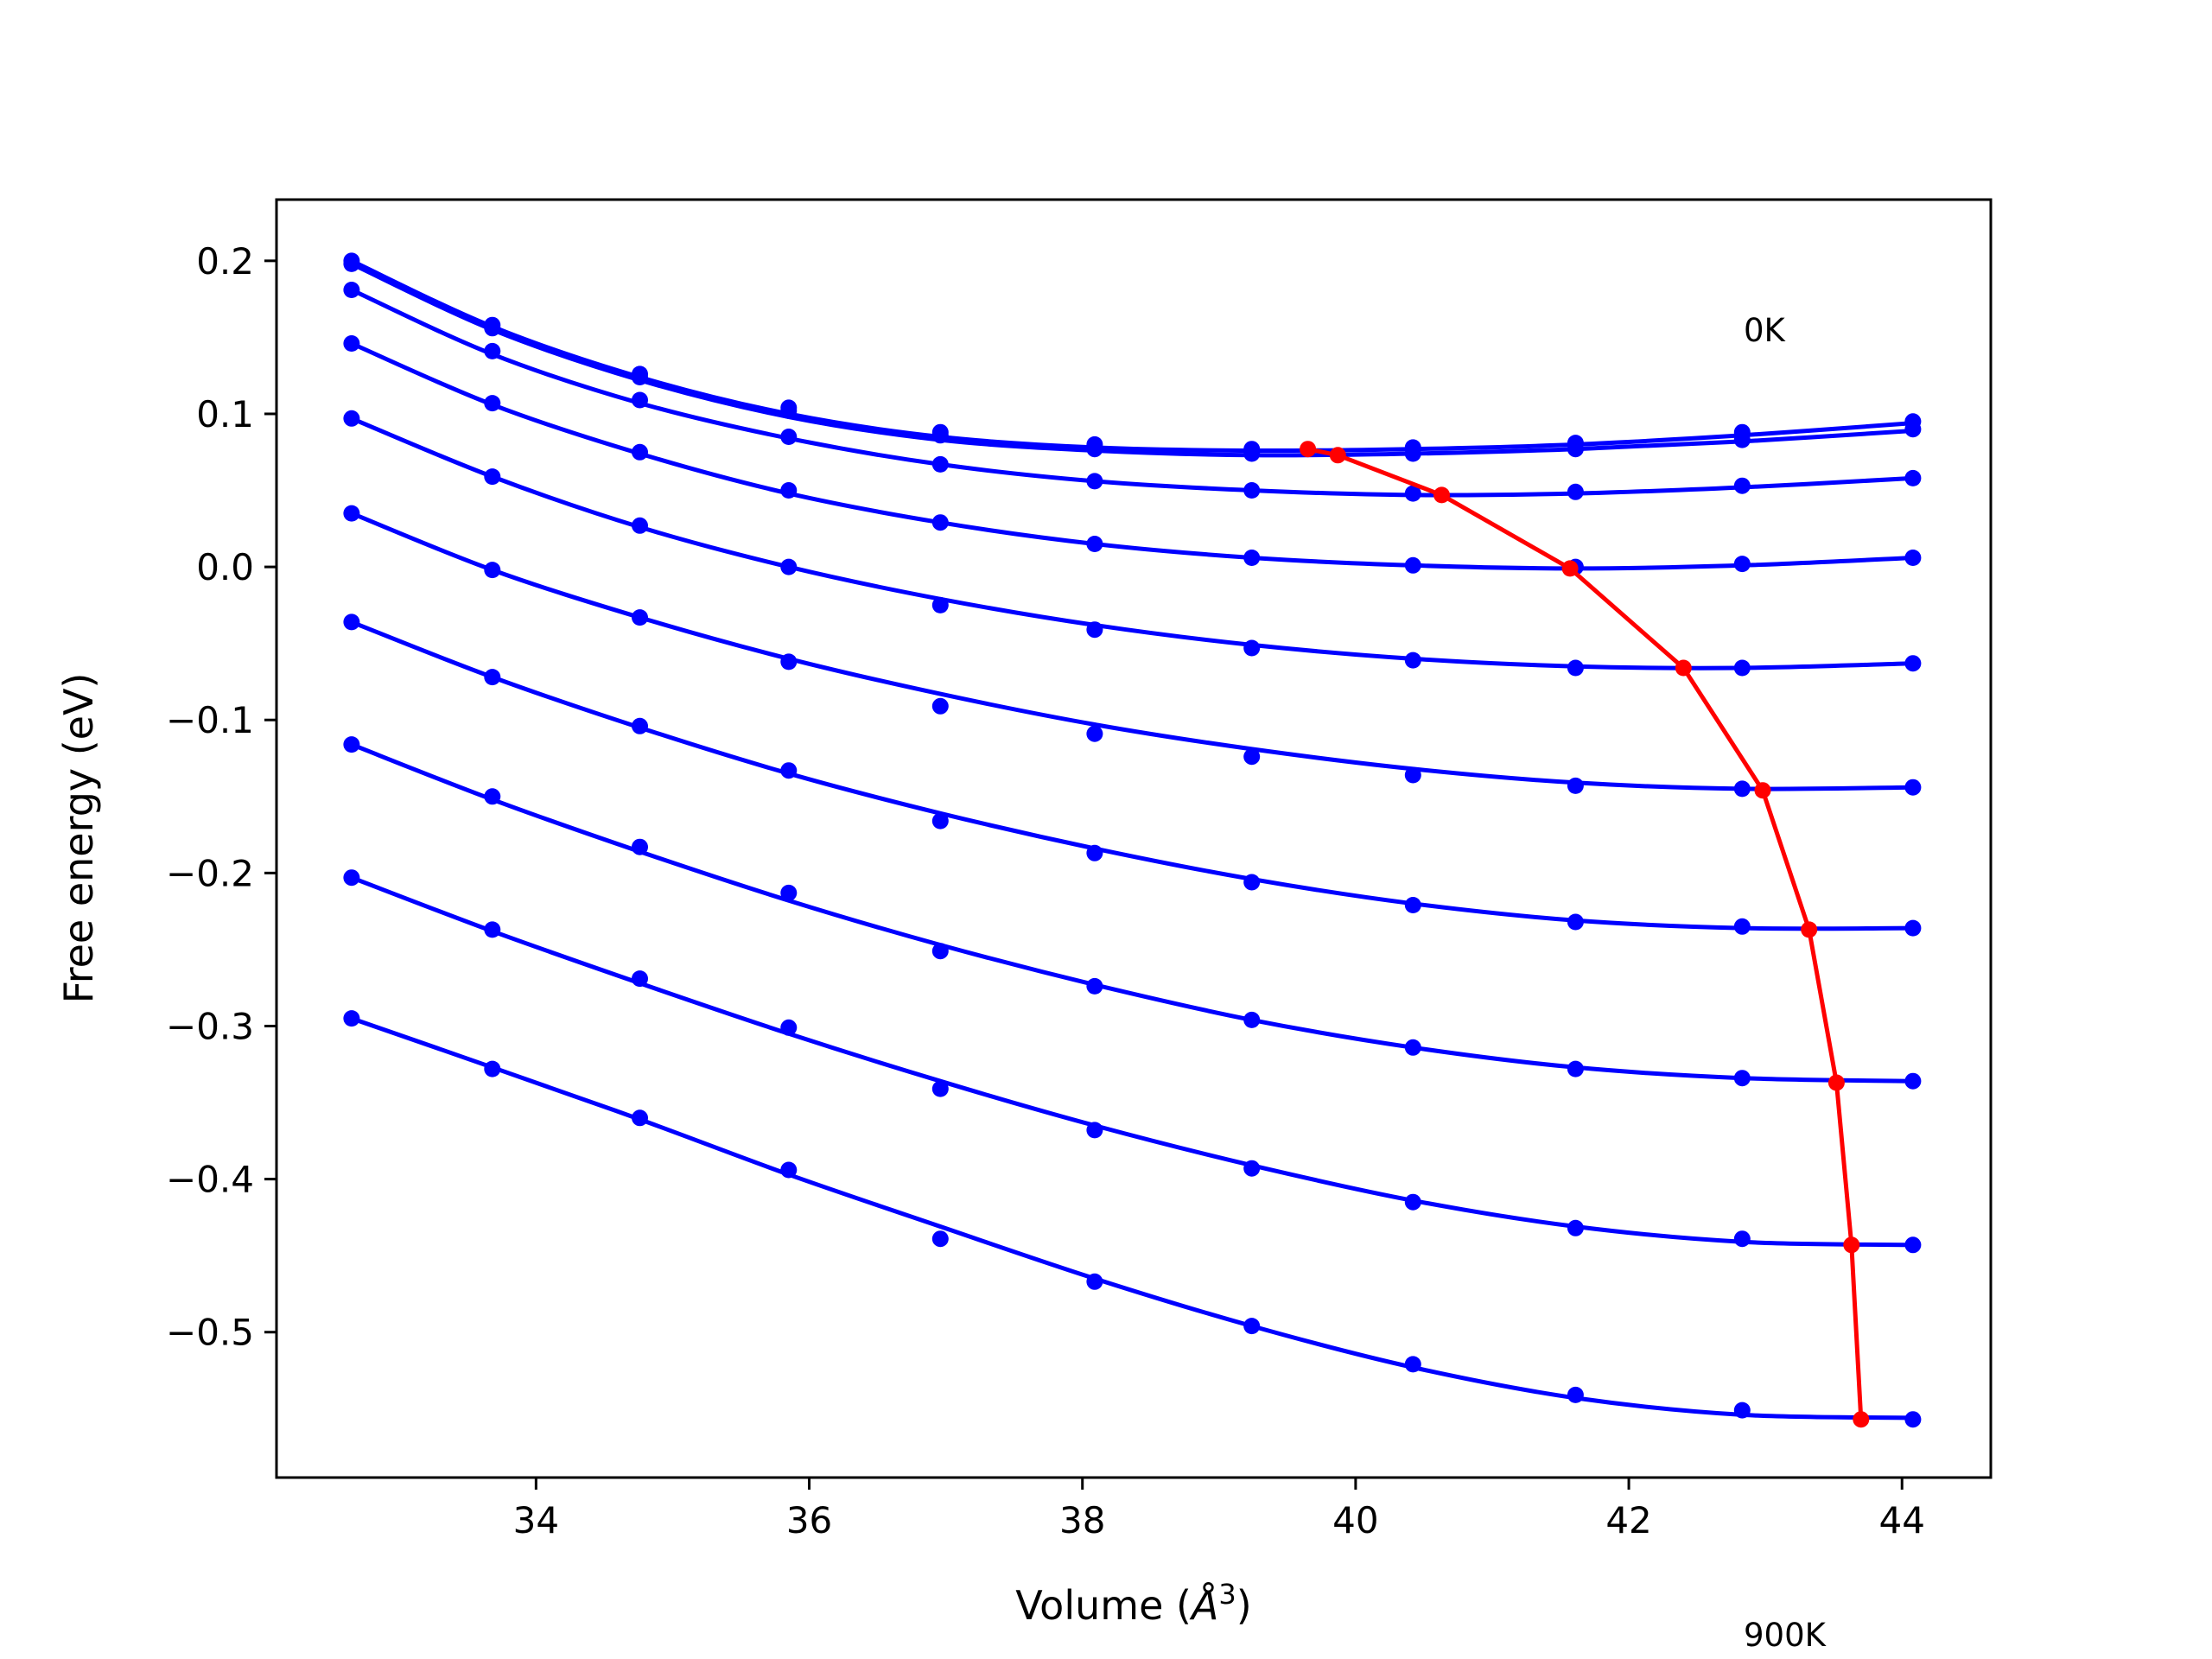  I want to click on y-tick-label: 0.1, so click(225, 414).